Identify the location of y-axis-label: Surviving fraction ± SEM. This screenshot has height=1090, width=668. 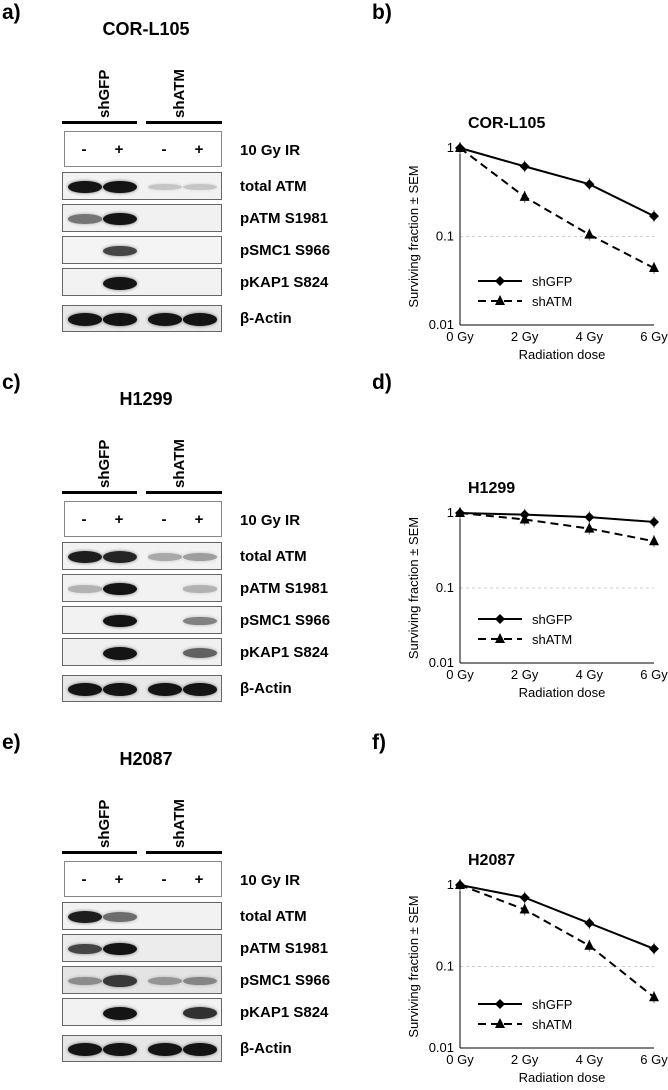
(413, 236).